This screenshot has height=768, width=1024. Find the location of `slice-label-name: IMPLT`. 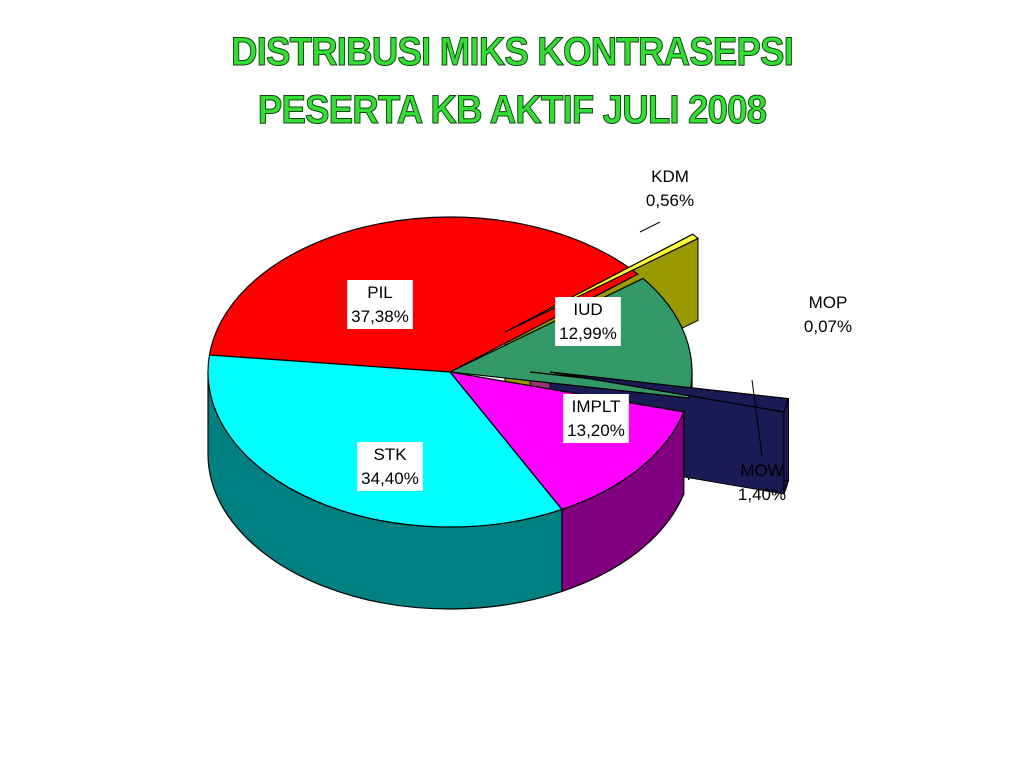

slice-label-name: IMPLT is located at coordinates (596, 406).